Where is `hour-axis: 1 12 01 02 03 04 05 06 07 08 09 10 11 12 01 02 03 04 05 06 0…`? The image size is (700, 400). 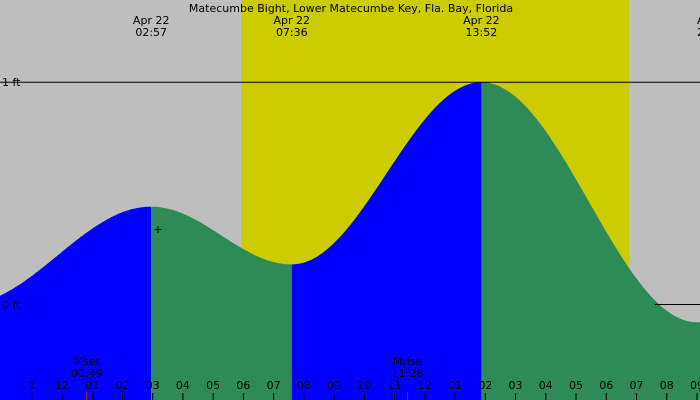
hour-axis: 1 12 01 02 03 04 05 06 07 08 09 10 11 12 01 02 03 04 05 06 0… is located at coordinates (364, 389).